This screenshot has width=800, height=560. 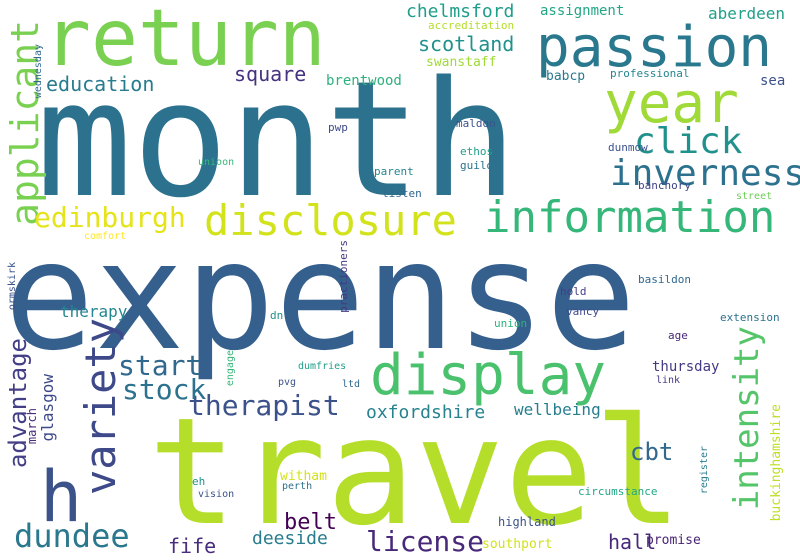 I want to click on cloud-word: guild, so click(x=477, y=165).